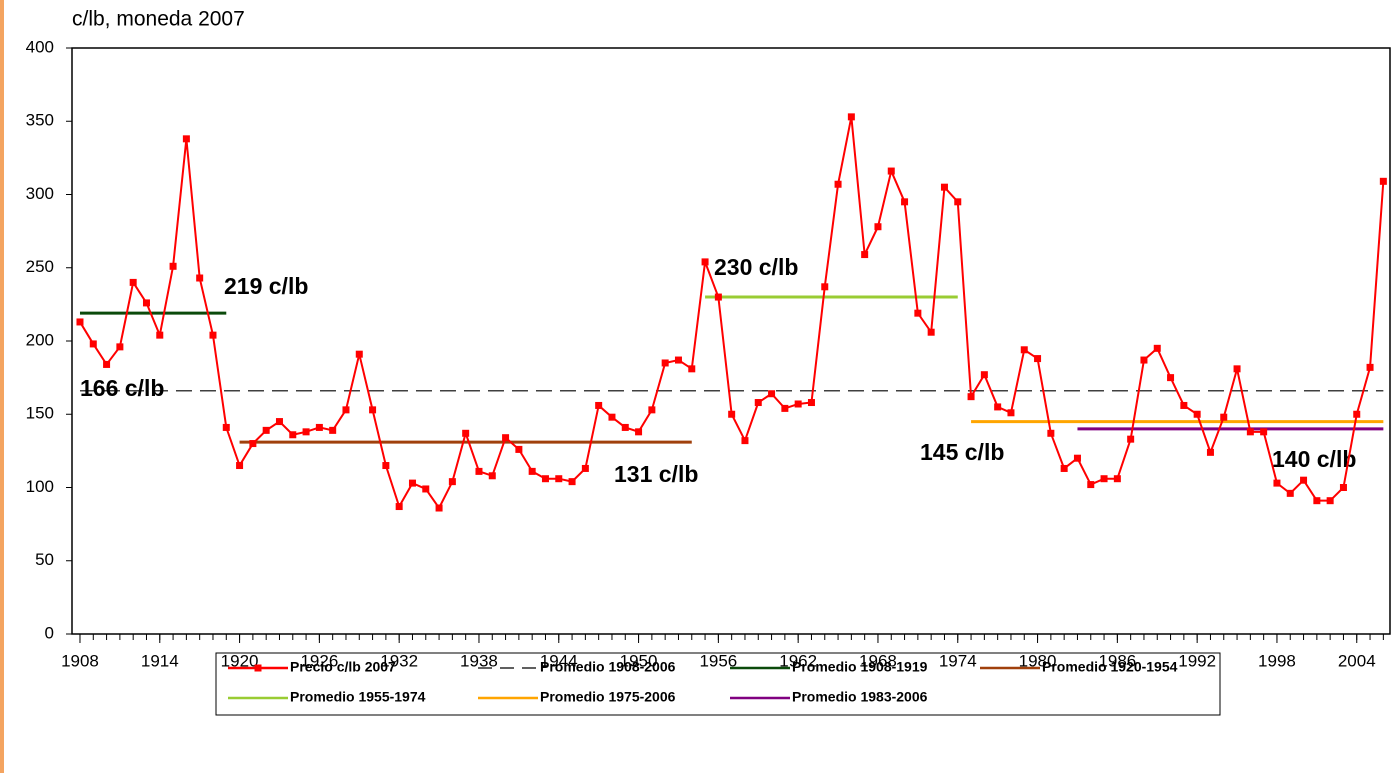  Describe the element at coordinates (860, 697) in the screenshot. I see `legend-label: Promedio 1983-2006` at that location.